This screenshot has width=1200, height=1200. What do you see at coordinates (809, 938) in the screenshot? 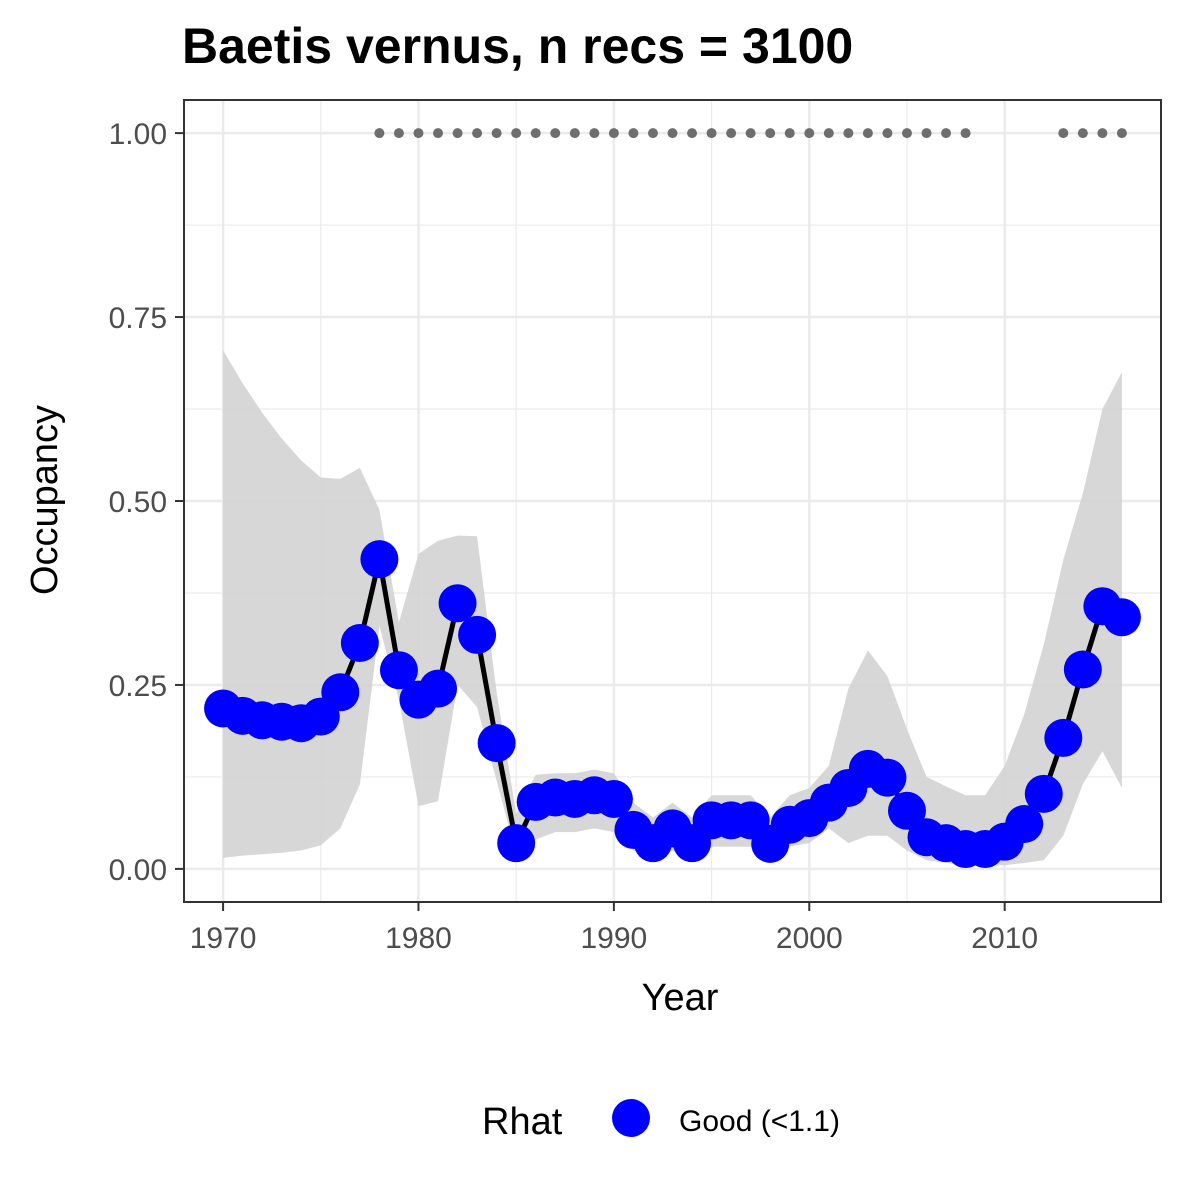
I see `x-tick-label: 2000` at bounding box center [809, 938].